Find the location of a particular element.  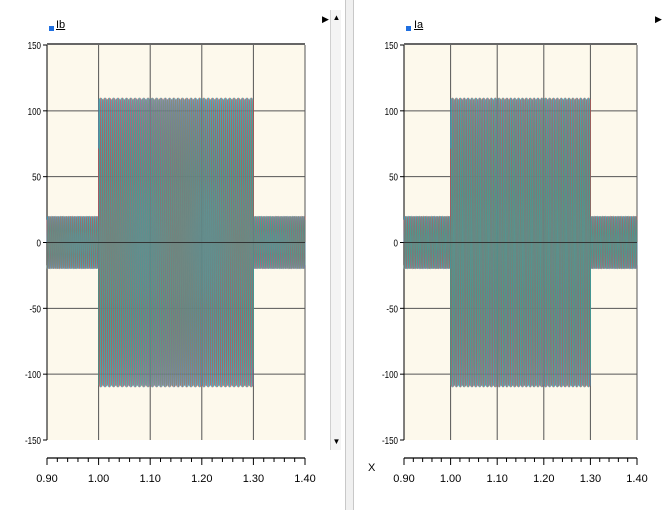

vertical-scrollbar: ▲ ▼ is located at coordinates (335, 230).